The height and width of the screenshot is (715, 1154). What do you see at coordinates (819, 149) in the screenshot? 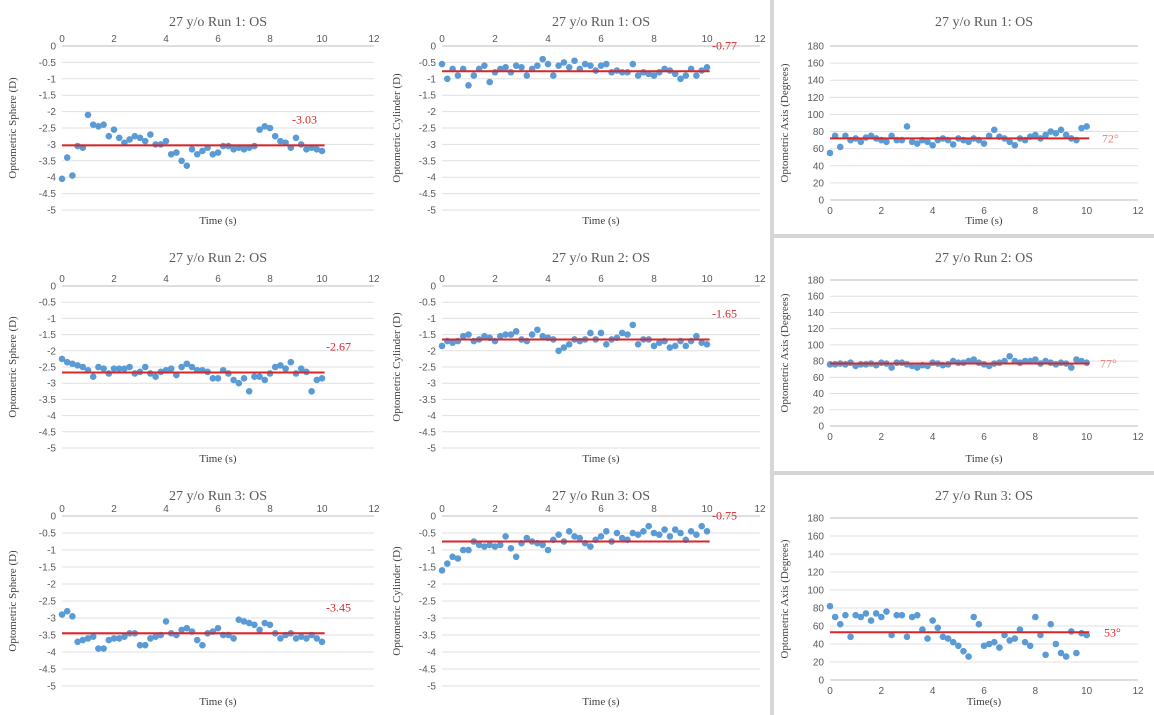
I see `y-tick-label: 60` at bounding box center [819, 149].